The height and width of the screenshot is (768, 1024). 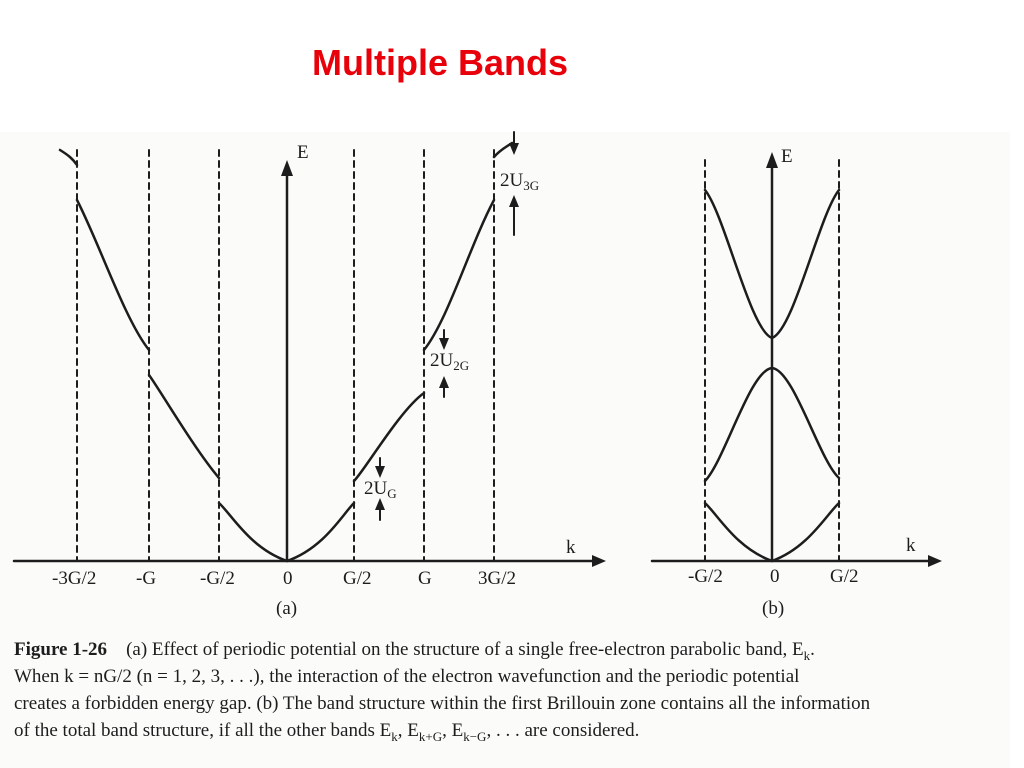 I want to click on tick-neg-g2: -G/2, so click(x=217, y=578).